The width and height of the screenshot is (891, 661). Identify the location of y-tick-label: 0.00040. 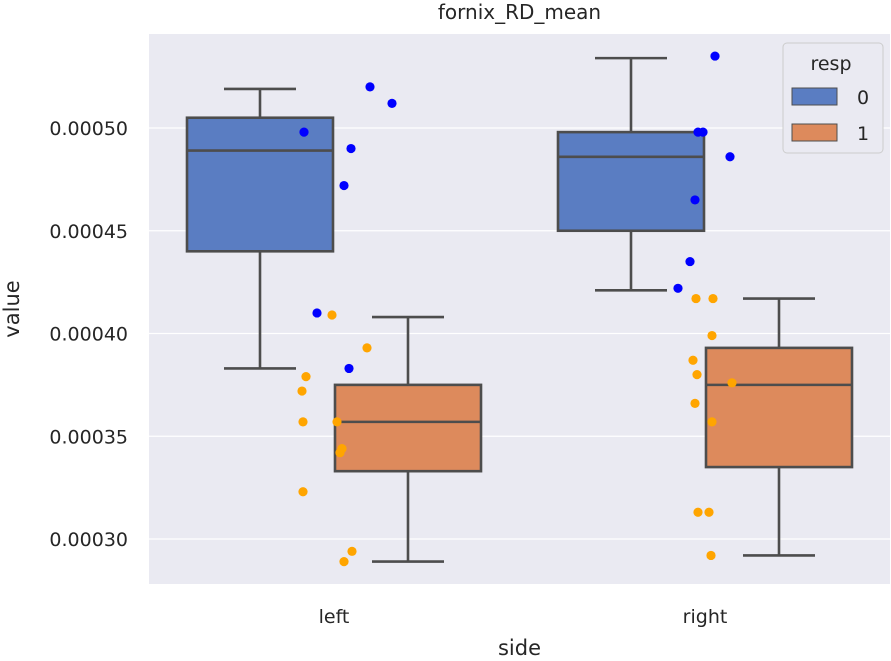
(88, 335).